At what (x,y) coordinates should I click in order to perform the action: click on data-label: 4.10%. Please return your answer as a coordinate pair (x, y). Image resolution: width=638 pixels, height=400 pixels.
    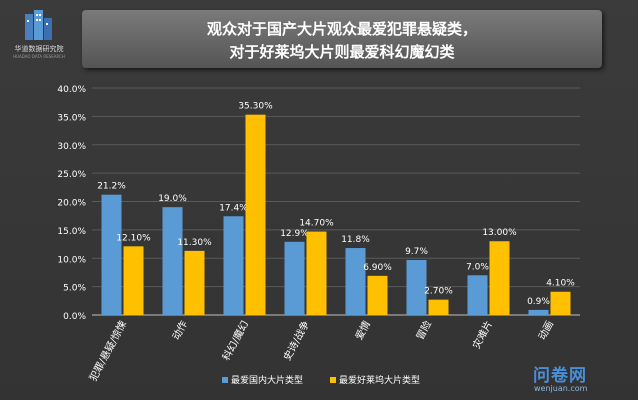
    Looking at the image, I should click on (560, 284).